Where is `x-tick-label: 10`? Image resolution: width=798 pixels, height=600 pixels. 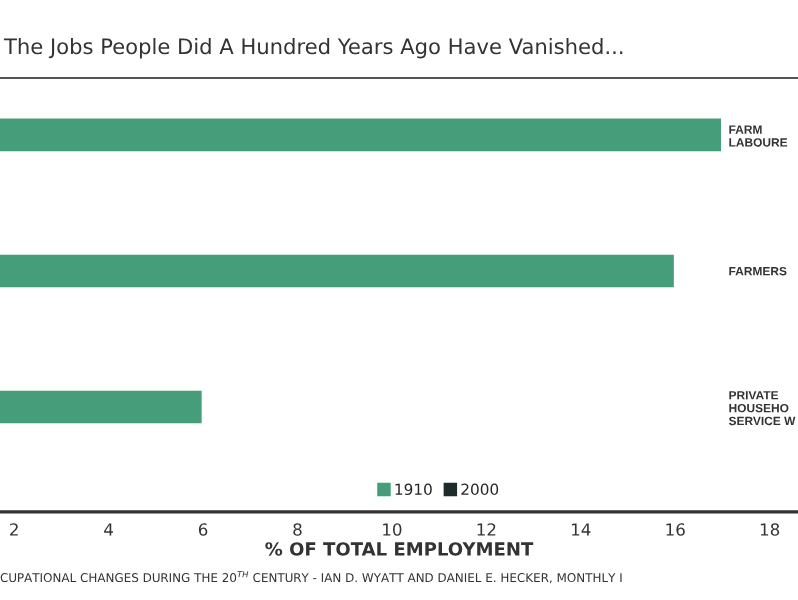
x-tick-label: 10 is located at coordinates (392, 529).